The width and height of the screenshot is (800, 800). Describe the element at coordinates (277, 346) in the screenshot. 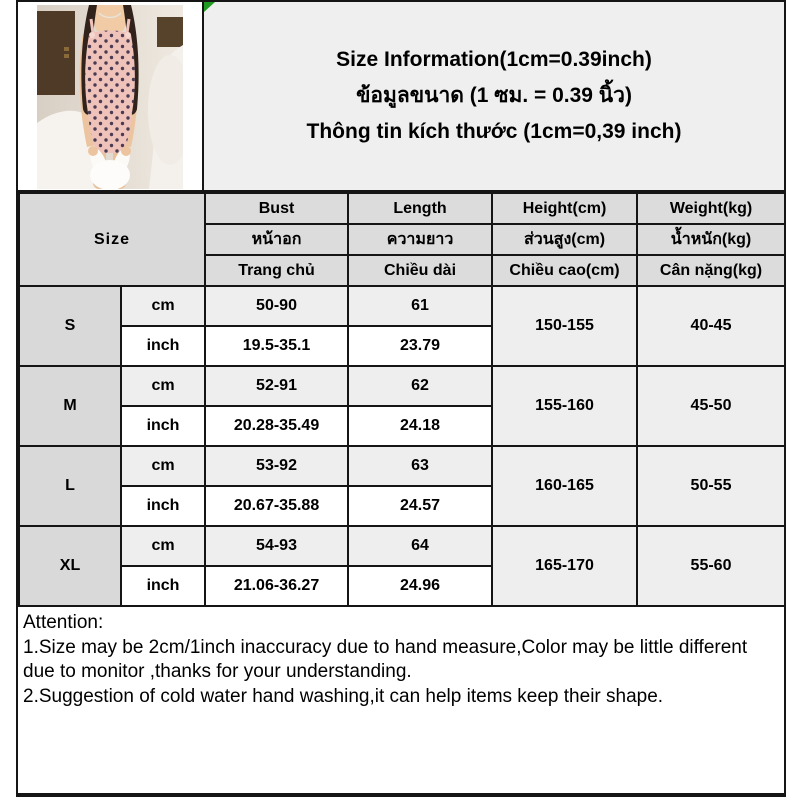

I see `cell-s-bust-inch: 19.5-35.1` at that location.